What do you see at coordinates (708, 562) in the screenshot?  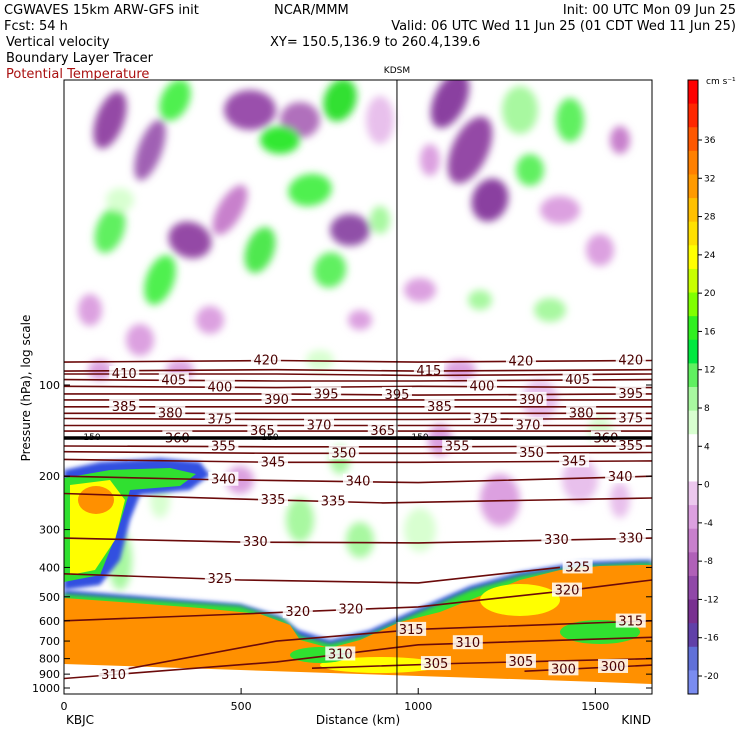 I see `colorbar-tick-label: -8` at bounding box center [708, 562].